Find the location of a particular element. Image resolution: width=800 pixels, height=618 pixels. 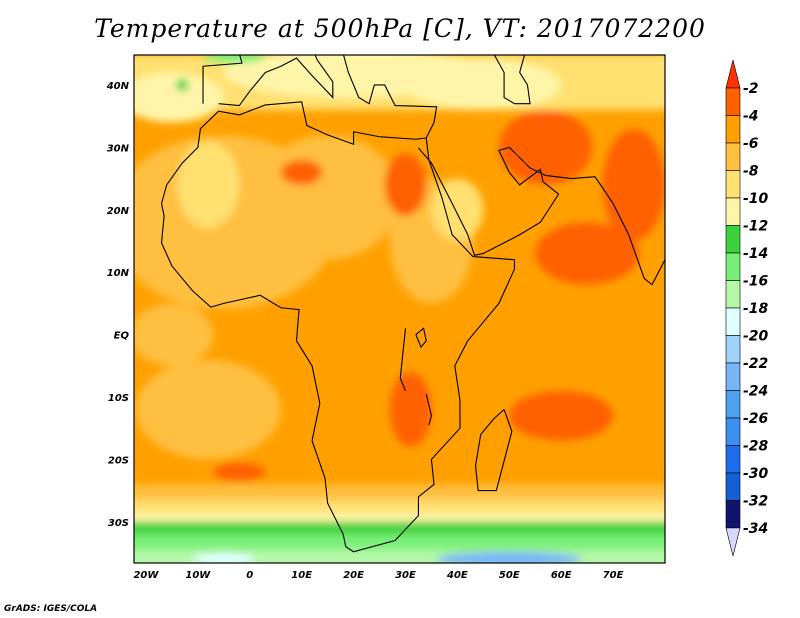

colorbar-label: -26 is located at coordinates (756, 419).